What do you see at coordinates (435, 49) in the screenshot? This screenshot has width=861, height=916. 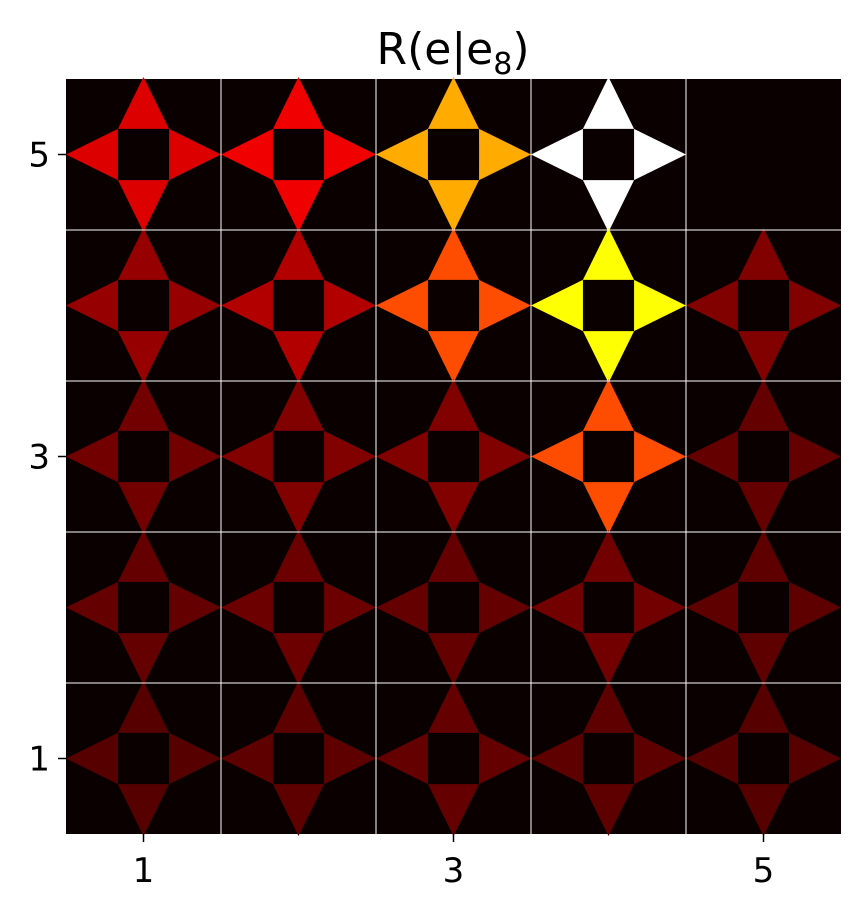 I see `chart-title-base: R(e|e` at bounding box center [435, 49].